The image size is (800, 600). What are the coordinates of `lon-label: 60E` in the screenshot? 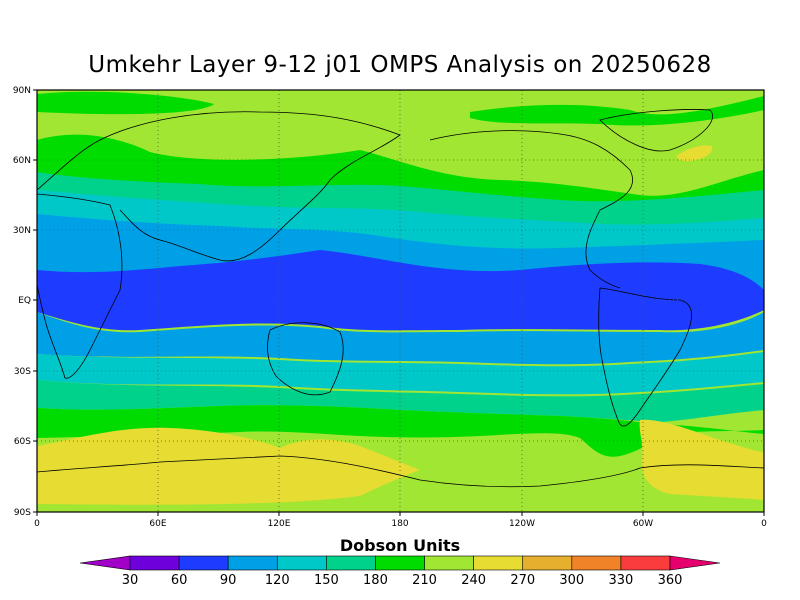 It's located at (157, 524).